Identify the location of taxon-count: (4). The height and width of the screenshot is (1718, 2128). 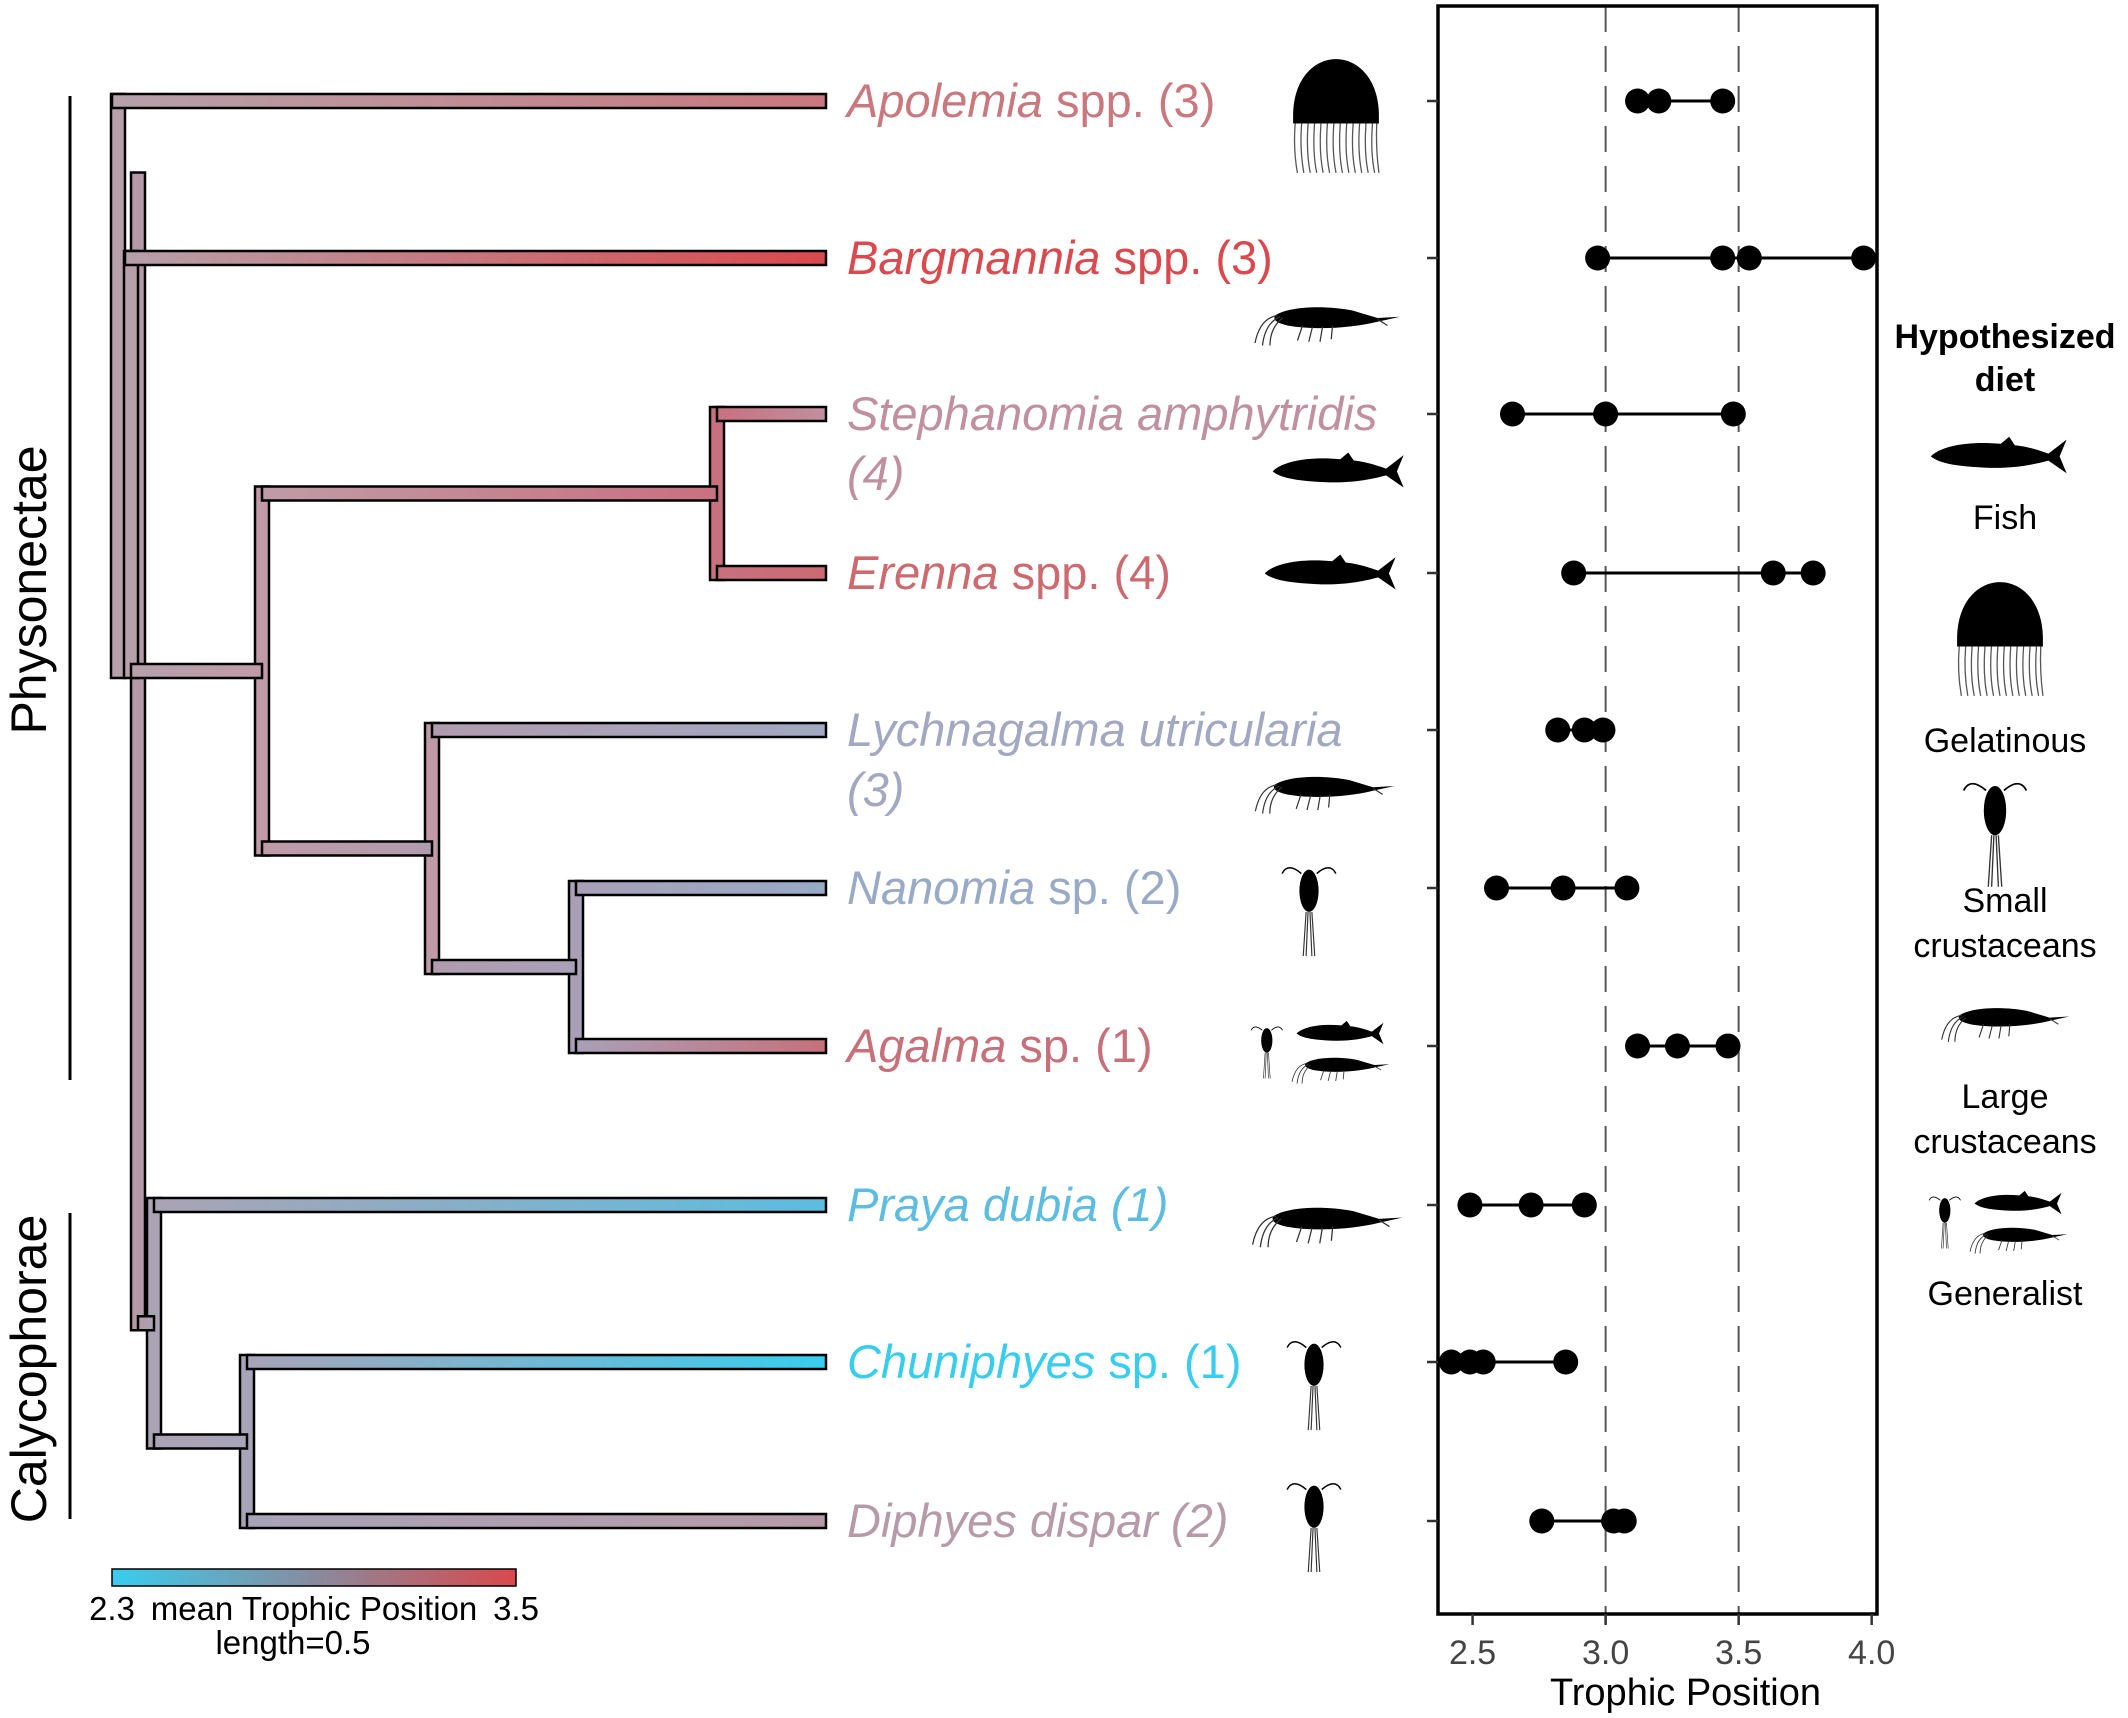
(875, 473).